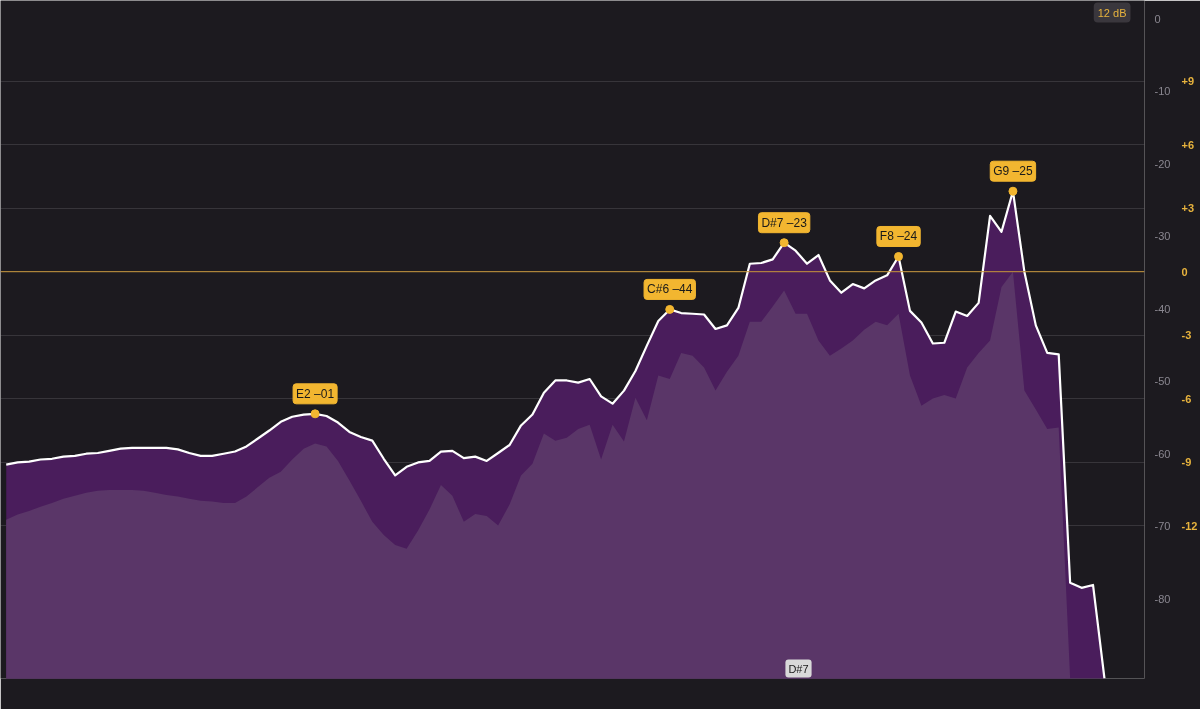 Image resolution: width=1200 pixels, height=709 pixels. Describe the element at coordinates (1186, 462) in the screenshot. I see `y2-tick-label: -9` at that location.